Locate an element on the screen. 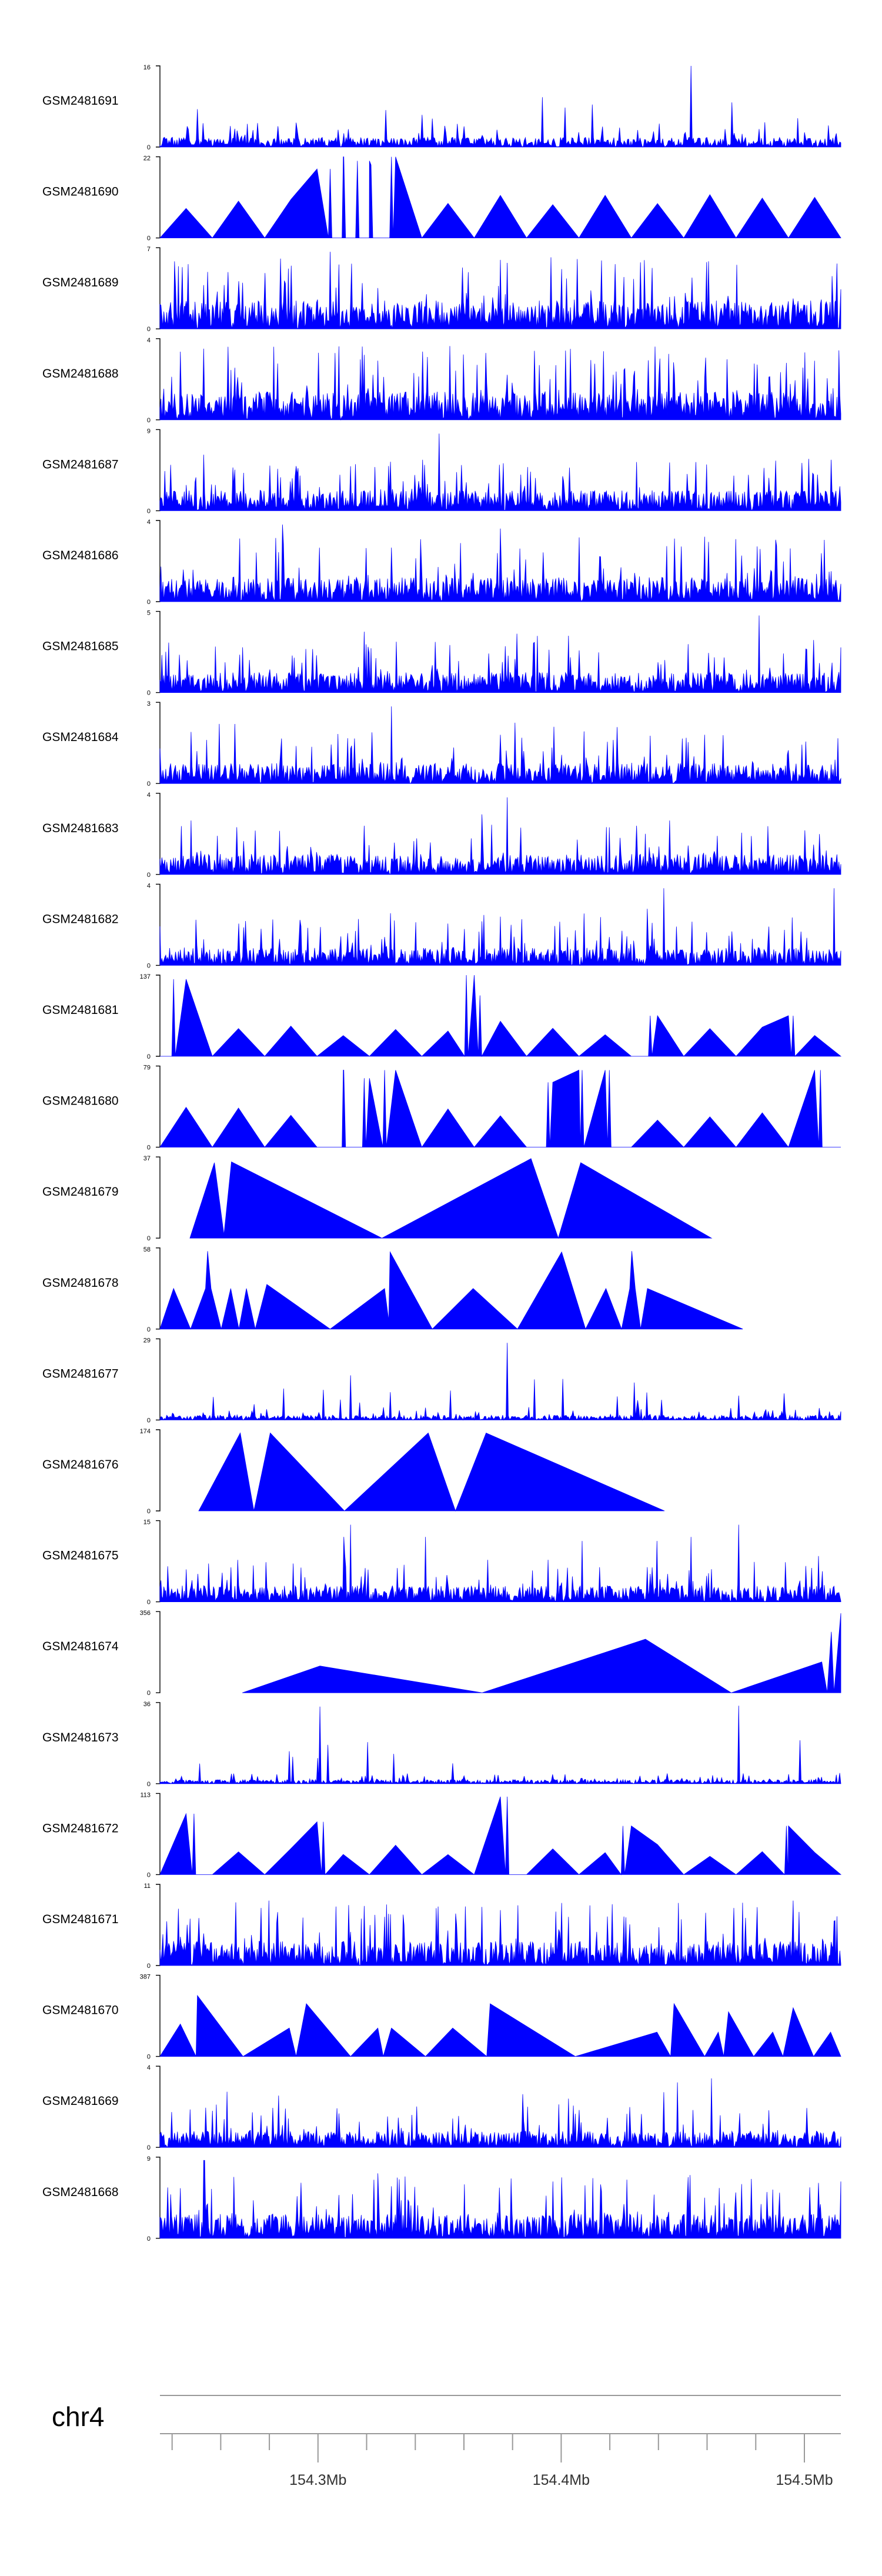 The height and width of the screenshot is (2576, 882). y-max-label: 58 is located at coordinates (147, 1249).